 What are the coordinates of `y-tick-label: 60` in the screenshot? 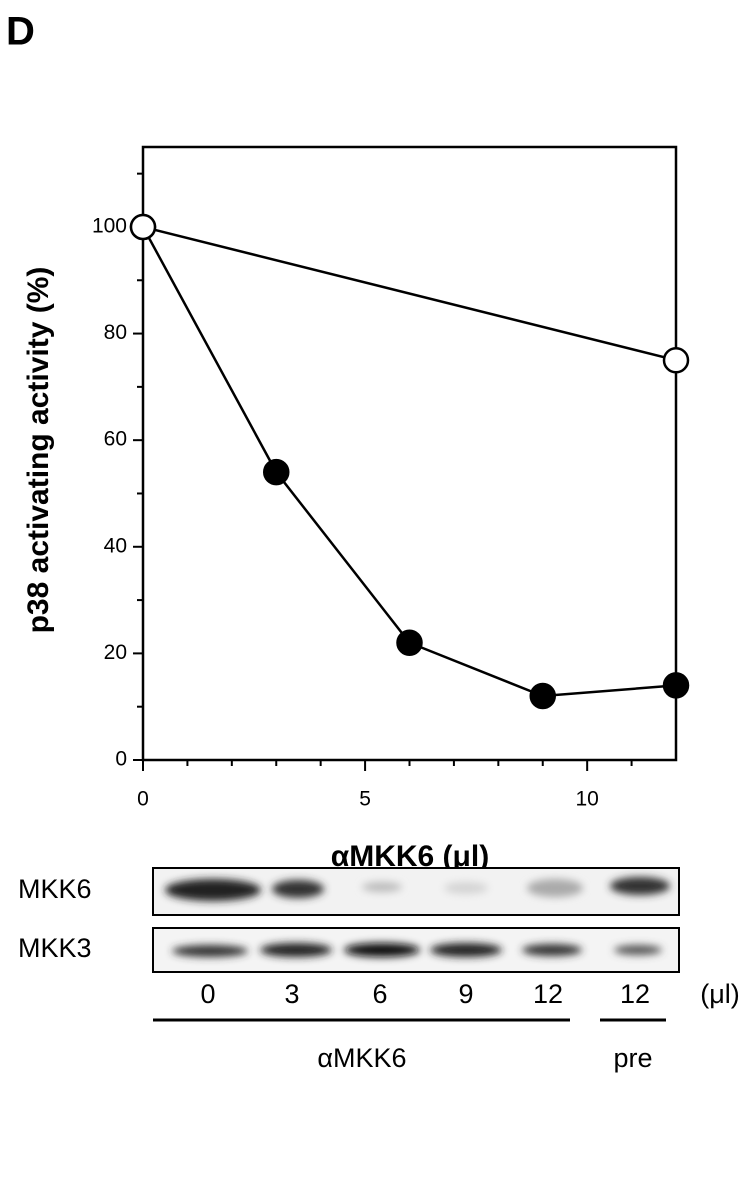 It's located at (115, 439).